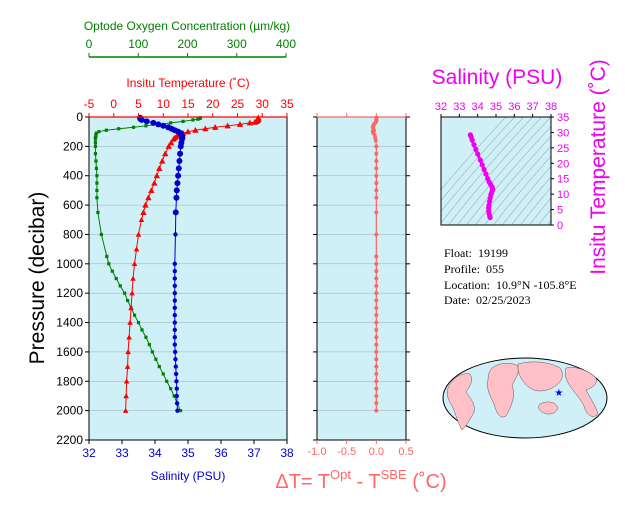 The image size is (625, 509). What do you see at coordinates (188, 453) in the screenshot?
I see `salinity-tick-label: 35` at bounding box center [188, 453].